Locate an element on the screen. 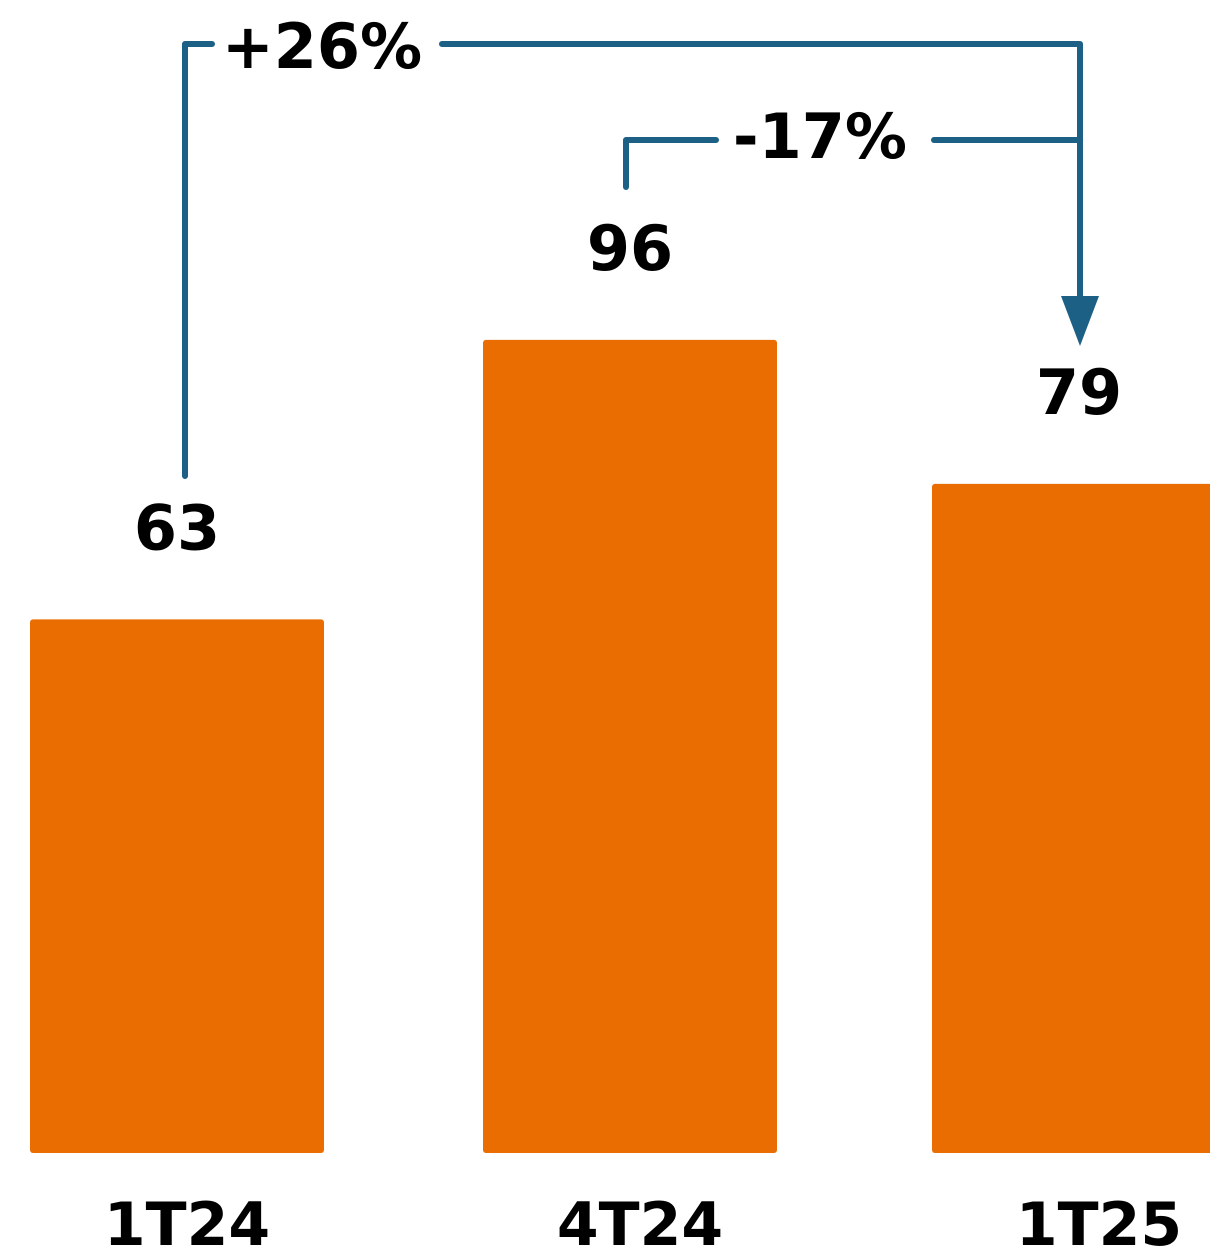  category-label-4T24: 4T24 is located at coordinates (640, 1220).